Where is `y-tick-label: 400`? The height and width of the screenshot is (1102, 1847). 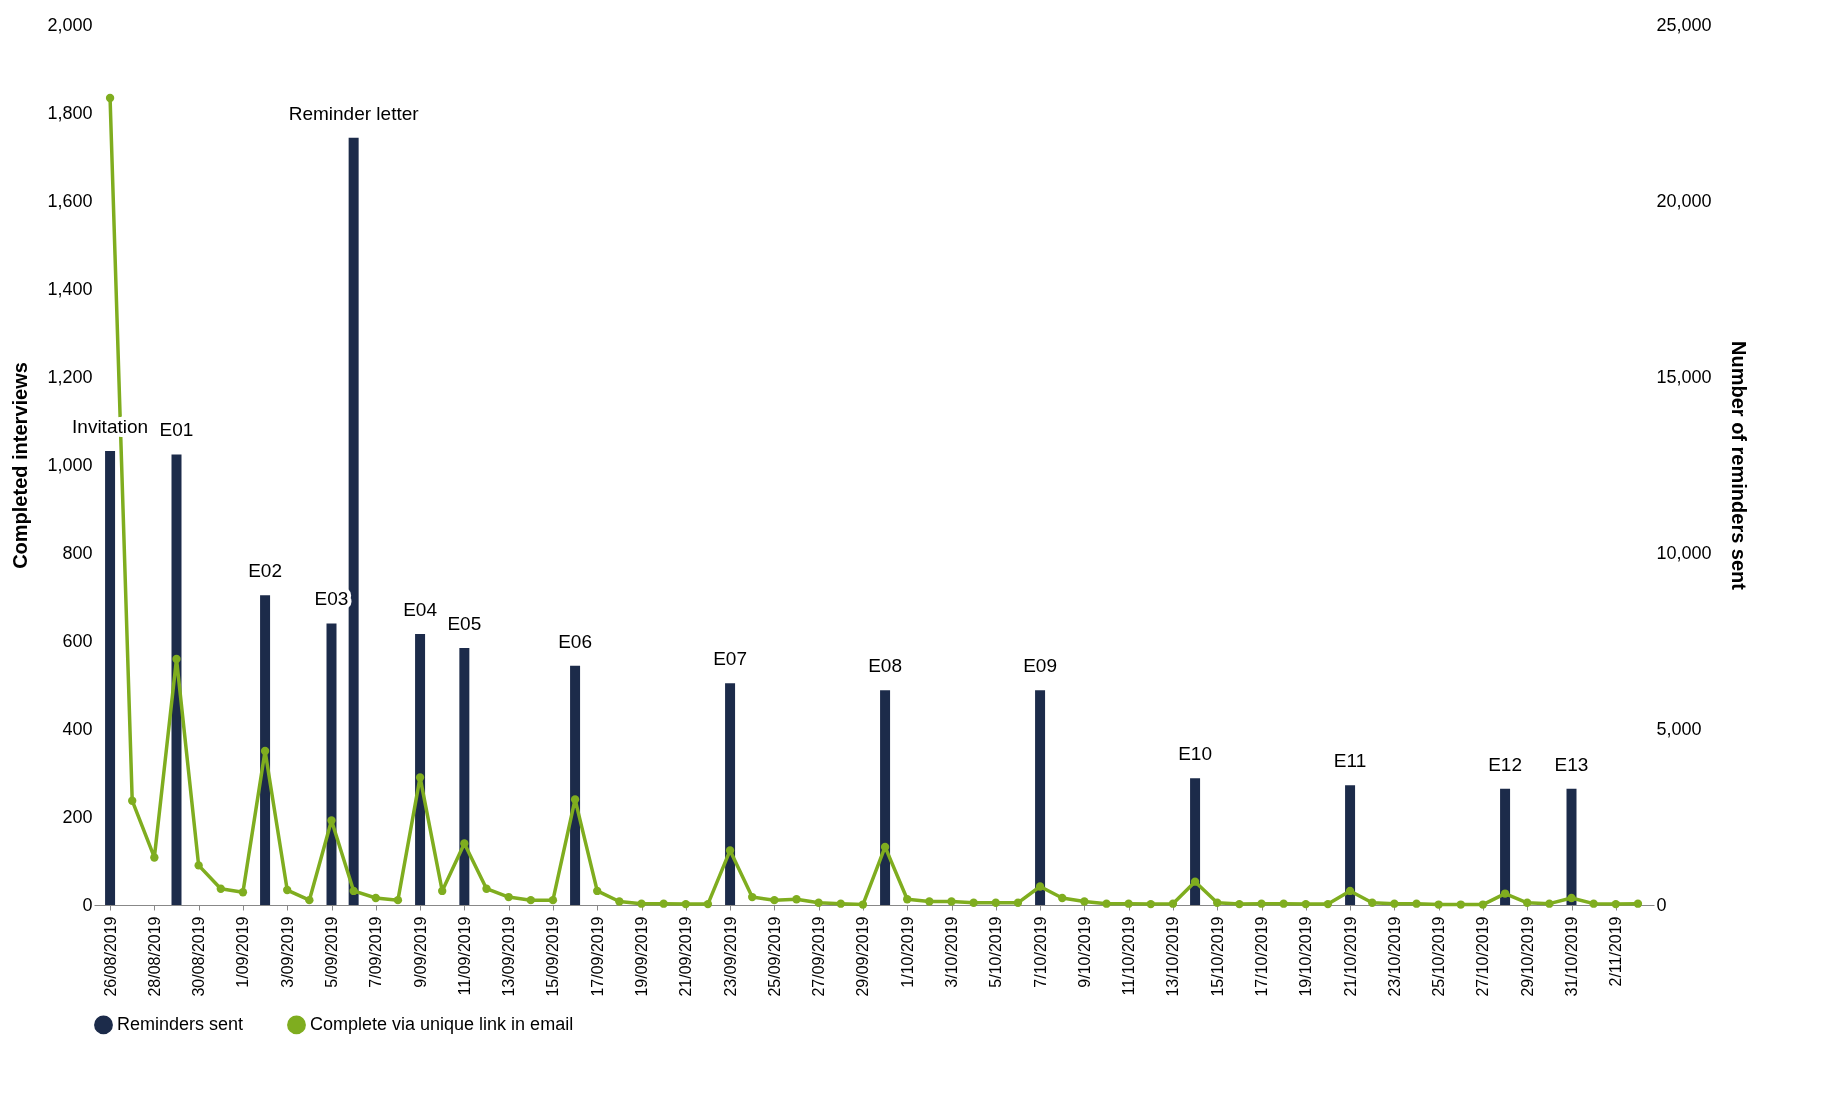 y-tick-label: 400 is located at coordinates (77, 728).